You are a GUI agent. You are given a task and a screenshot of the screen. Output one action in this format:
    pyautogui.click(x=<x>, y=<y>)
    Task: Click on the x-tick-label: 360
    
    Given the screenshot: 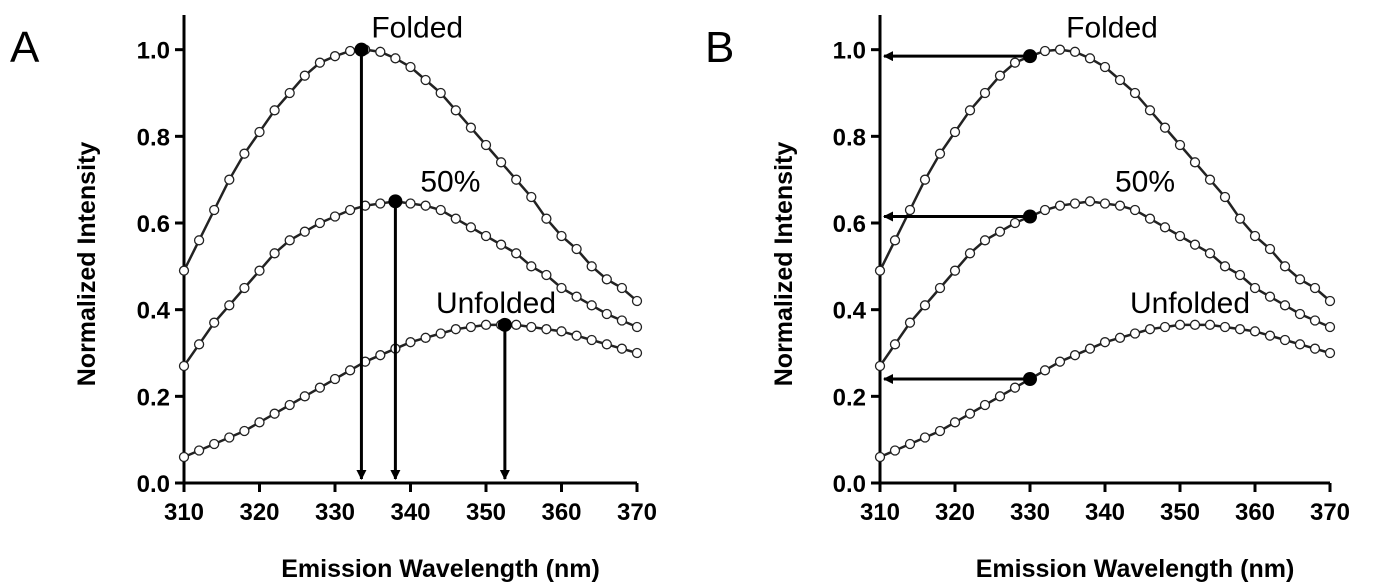 What is the action you would take?
    pyautogui.click(x=1255, y=512)
    